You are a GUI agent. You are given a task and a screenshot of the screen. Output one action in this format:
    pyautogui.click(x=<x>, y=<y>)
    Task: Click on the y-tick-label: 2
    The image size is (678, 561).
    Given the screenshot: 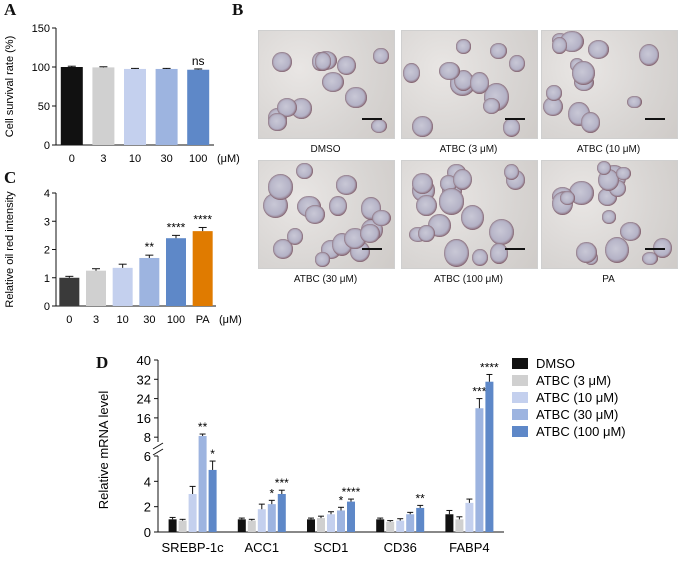 What is the action you would take?
    pyautogui.click(x=147, y=507)
    